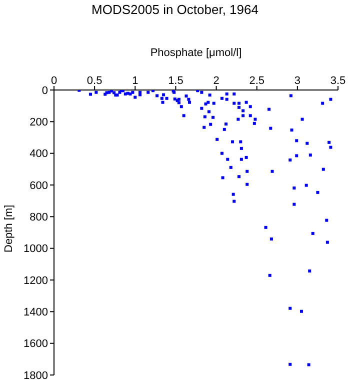 This screenshot has width=350, height=384. I want to click on x-tick-label: 1, so click(135, 81).